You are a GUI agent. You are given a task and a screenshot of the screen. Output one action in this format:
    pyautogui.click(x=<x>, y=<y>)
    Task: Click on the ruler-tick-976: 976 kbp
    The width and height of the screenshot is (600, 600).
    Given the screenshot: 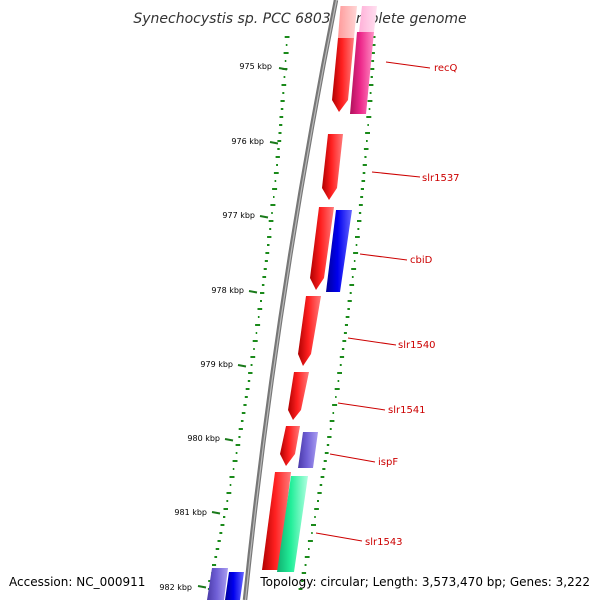 What is the action you would take?
    pyautogui.click(x=255, y=141)
    